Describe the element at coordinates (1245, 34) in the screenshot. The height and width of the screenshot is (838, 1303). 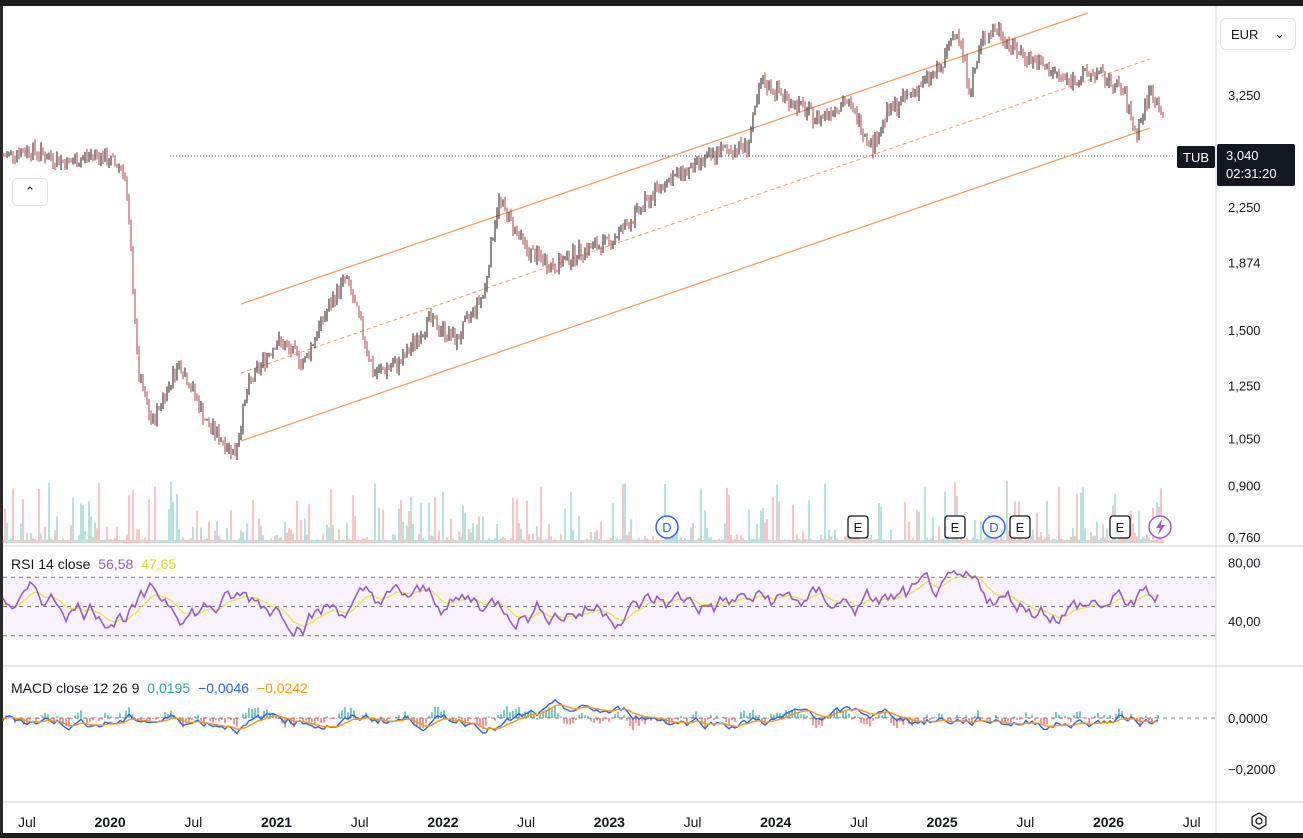
I see `currency-label: EUR` at that location.